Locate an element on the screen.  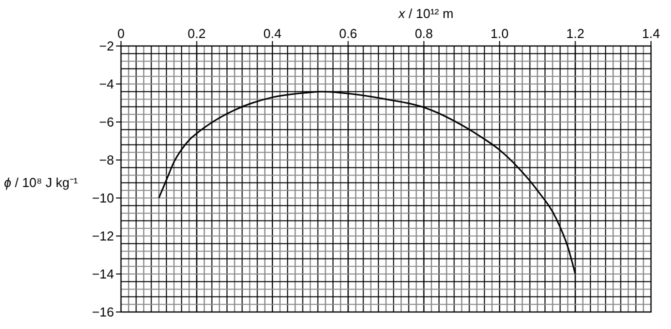
x-tick-label: 0.8 is located at coordinates (423, 33).